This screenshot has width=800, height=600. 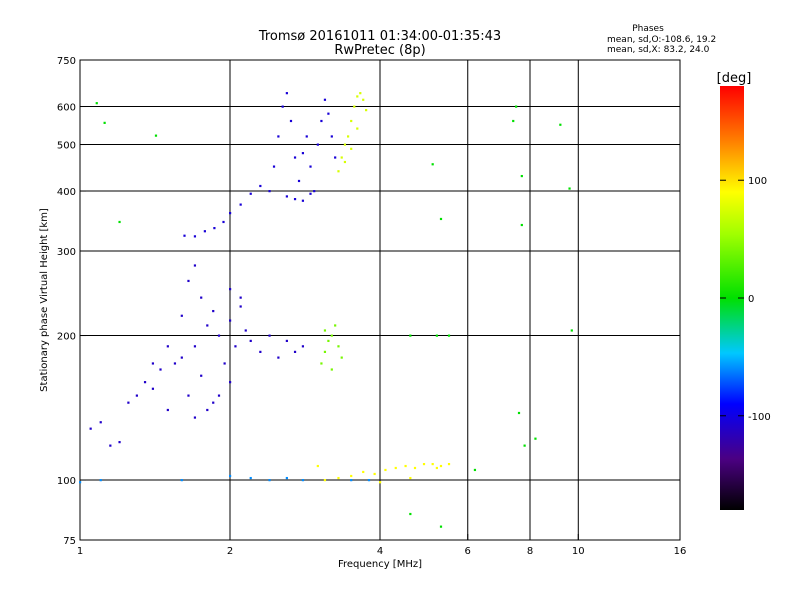 What do you see at coordinates (379, 50) in the screenshot?
I see `chart-subtitle: RwPretec (8p)` at bounding box center [379, 50].